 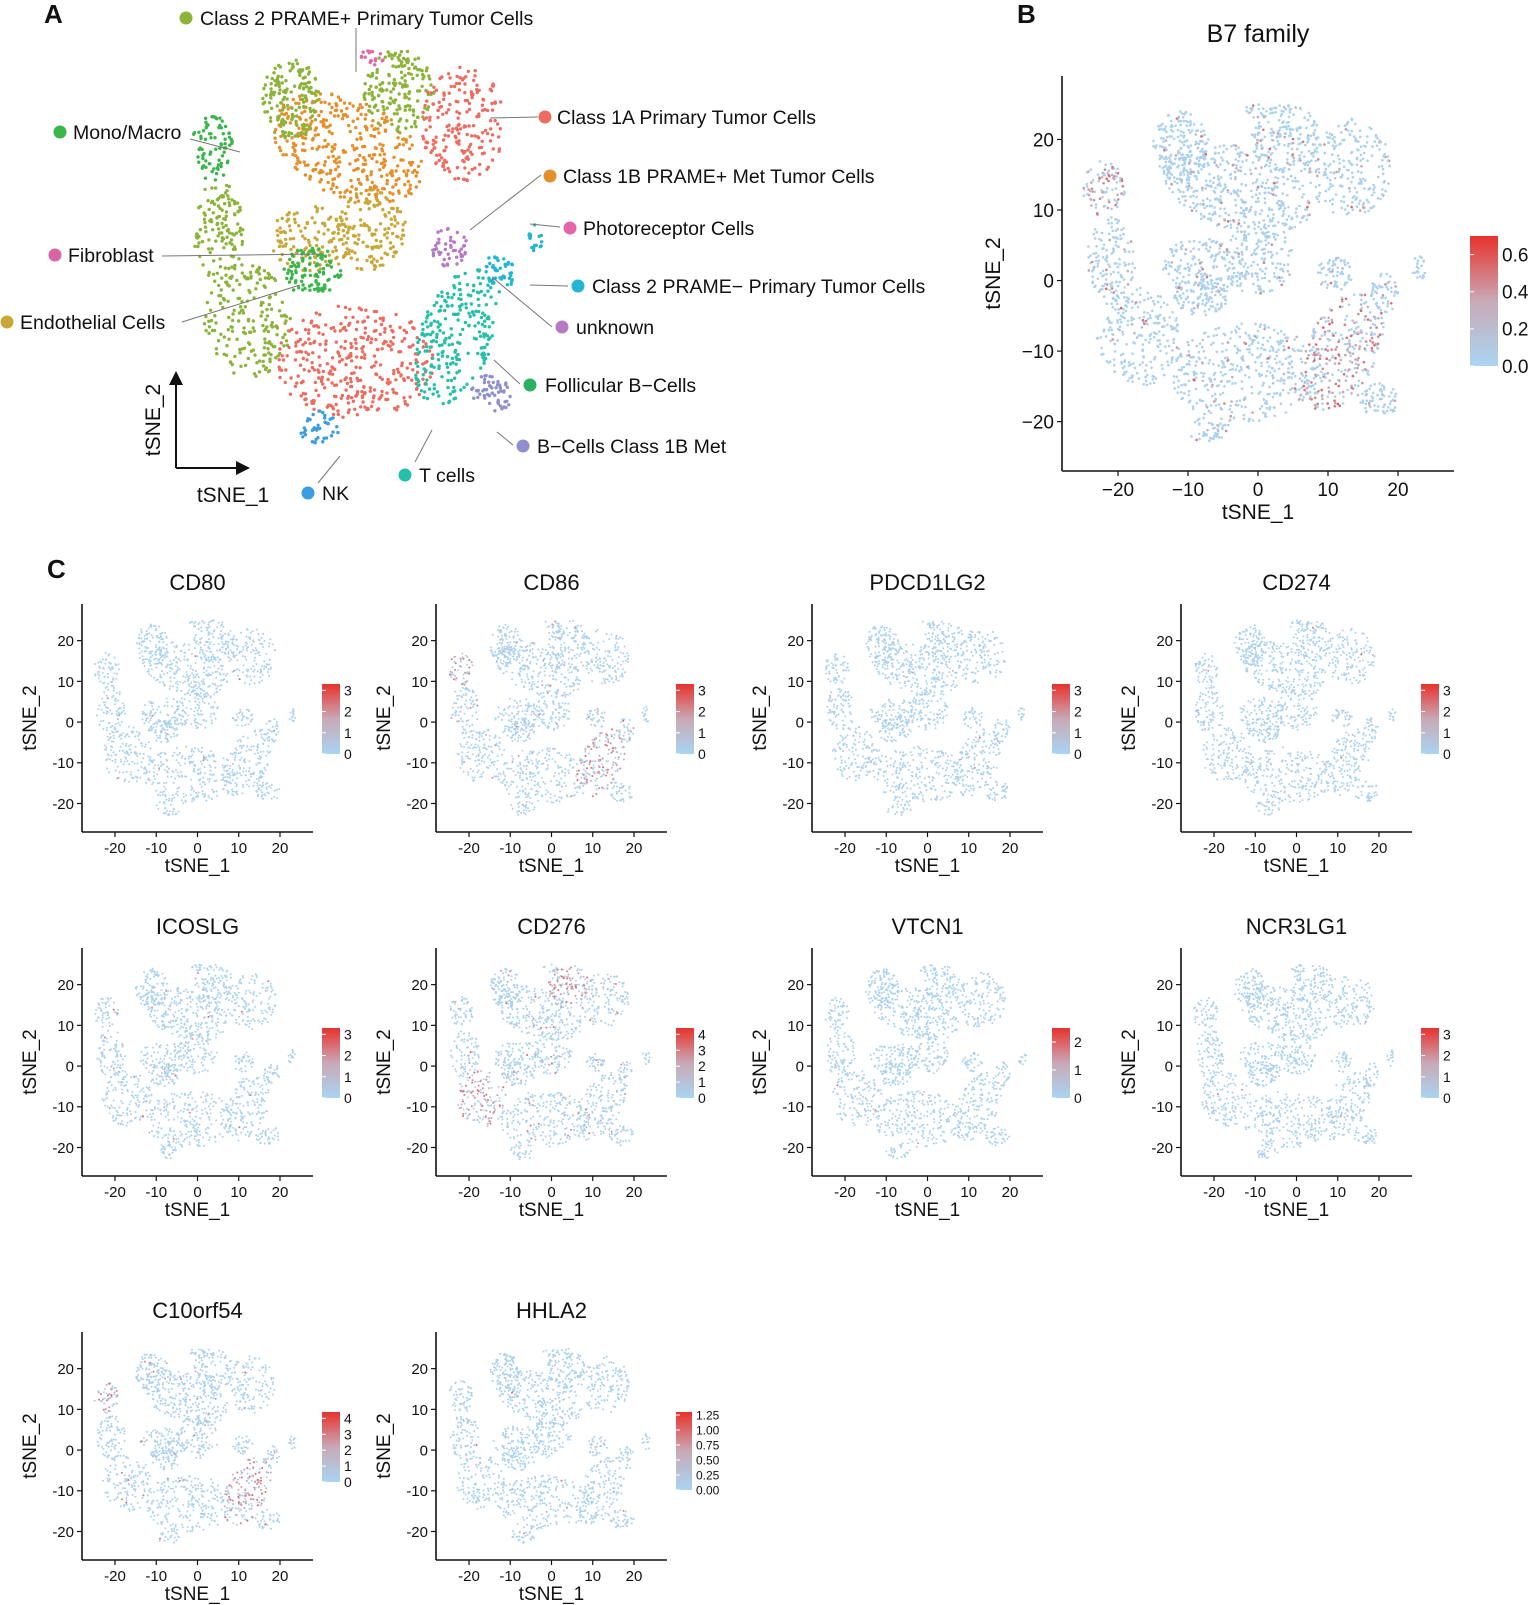 What do you see at coordinates (1254, 273) in the screenshot?
I see `points` at bounding box center [1254, 273].